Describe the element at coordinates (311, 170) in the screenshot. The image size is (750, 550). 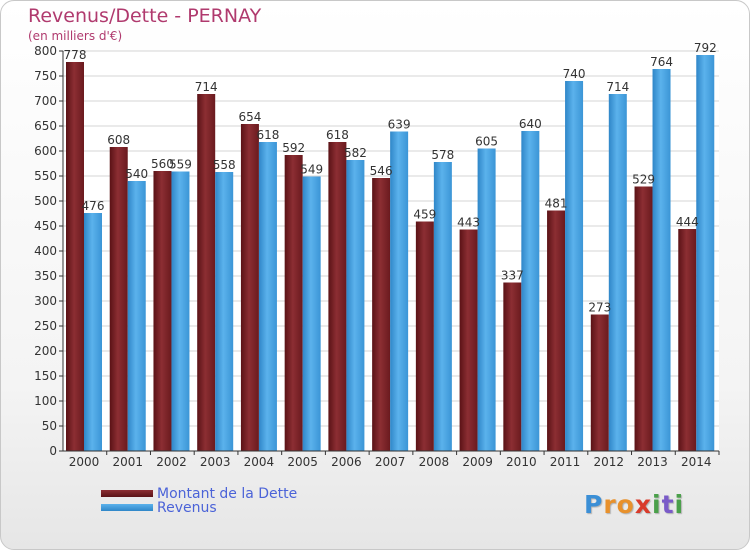
I see `revenue-value-label: 549` at that location.